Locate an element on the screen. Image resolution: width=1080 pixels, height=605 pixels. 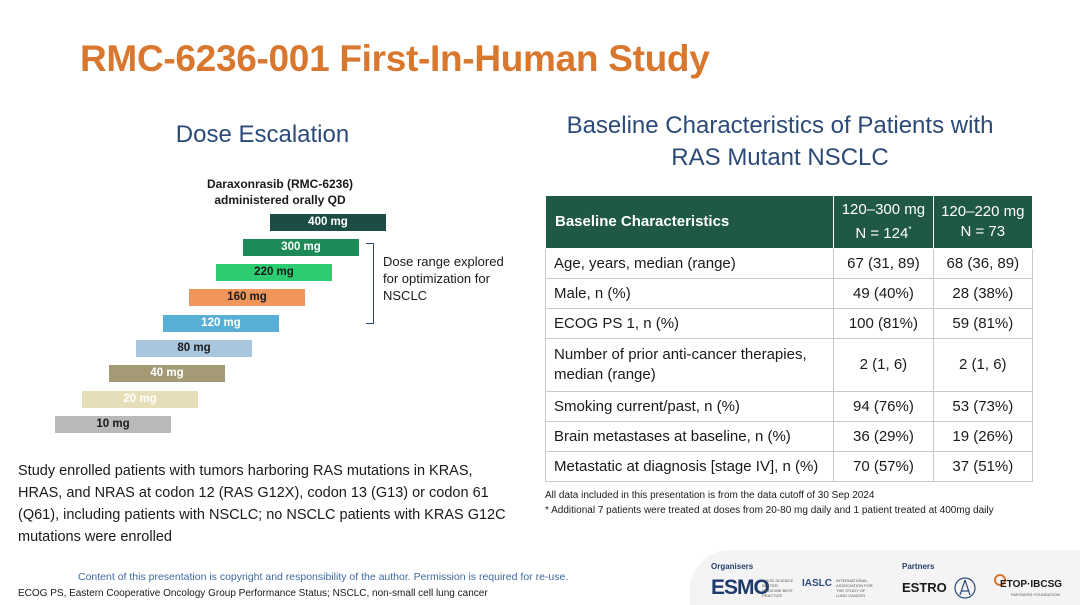
table-row: ECOG PS 1, n (%) 100 (81%) 59 (81%) is located at coordinates (789, 323).